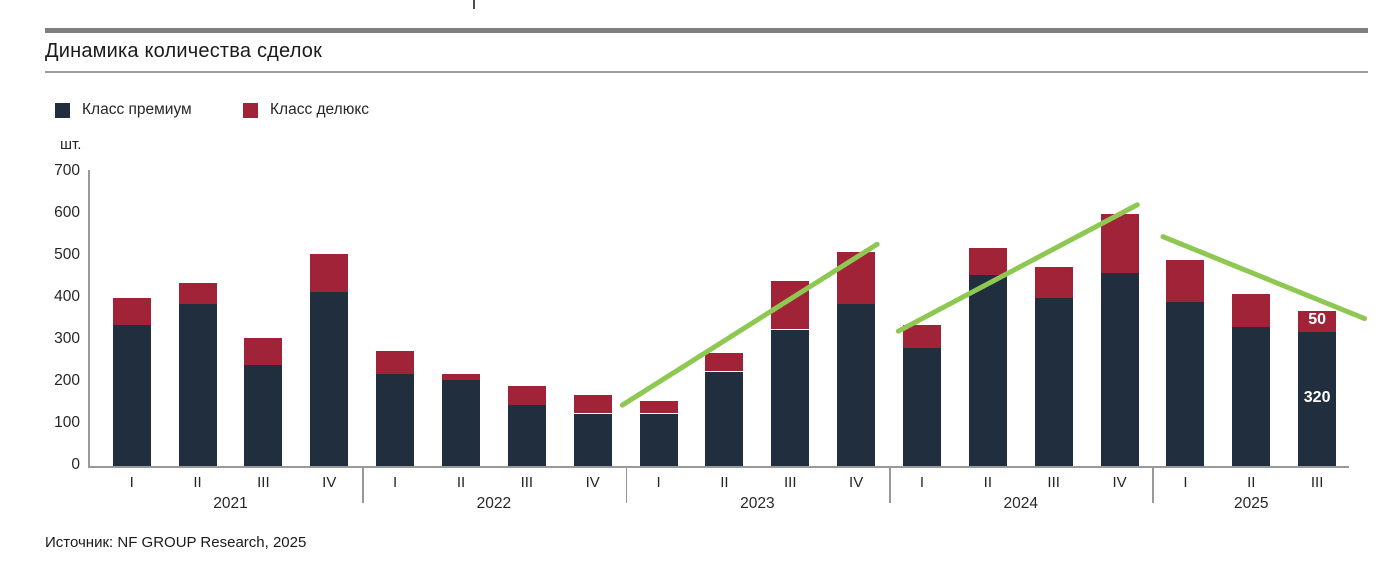 The height and width of the screenshot is (572, 1396). Describe the element at coordinates (71, 144) in the screenshot. I see `y-axis-unit-label: шт.` at that location.